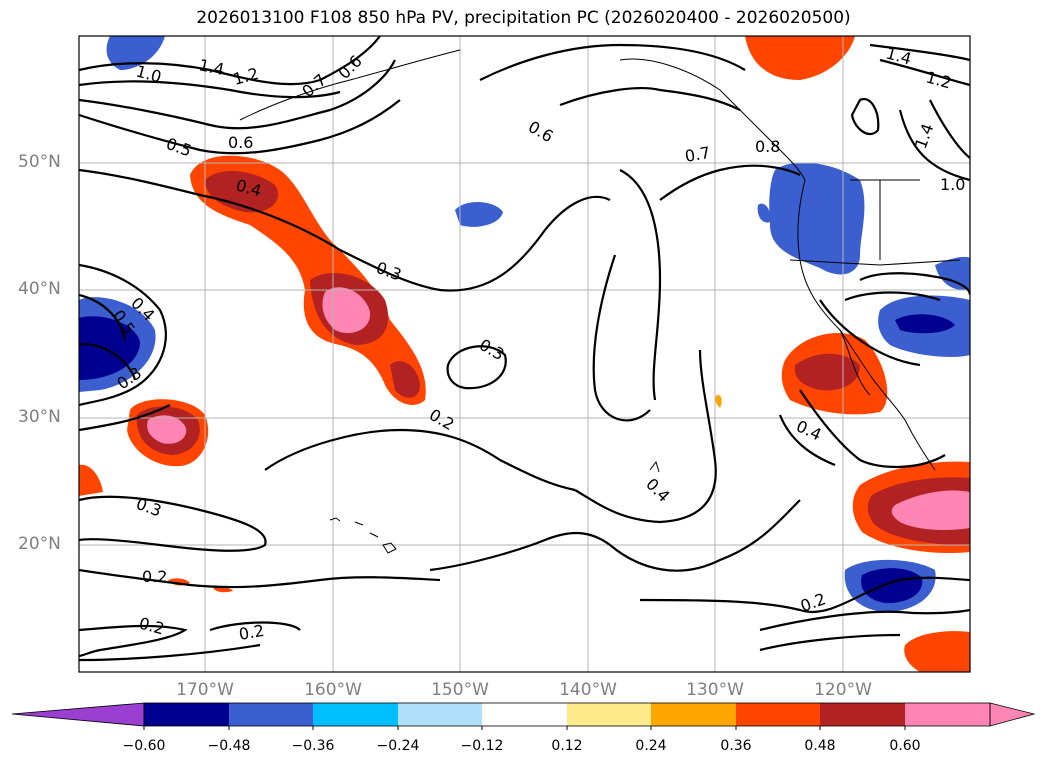  What do you see at coordinates (39, 417) in the screenshot?
I see `lat-label: 30°N` at bounding box center [39, 417].